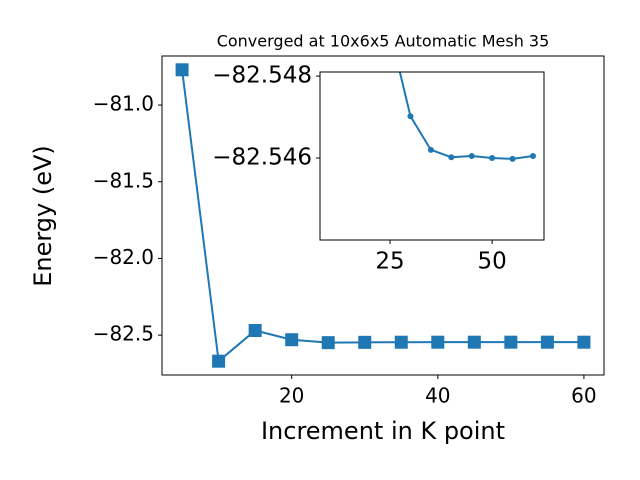 The width and height of the screenshot is (640, 480). What do you see at coordinates (262, 76) in the screenshot?
I see `y-tick-label: −82.548` at bounding box center [262, 76].